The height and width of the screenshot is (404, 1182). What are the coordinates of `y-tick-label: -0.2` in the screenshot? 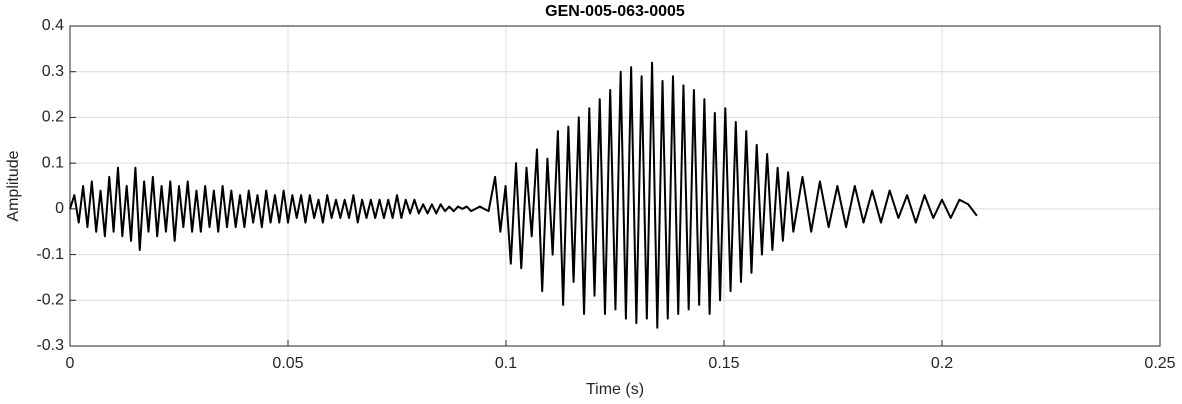 It's located at (50, 300).